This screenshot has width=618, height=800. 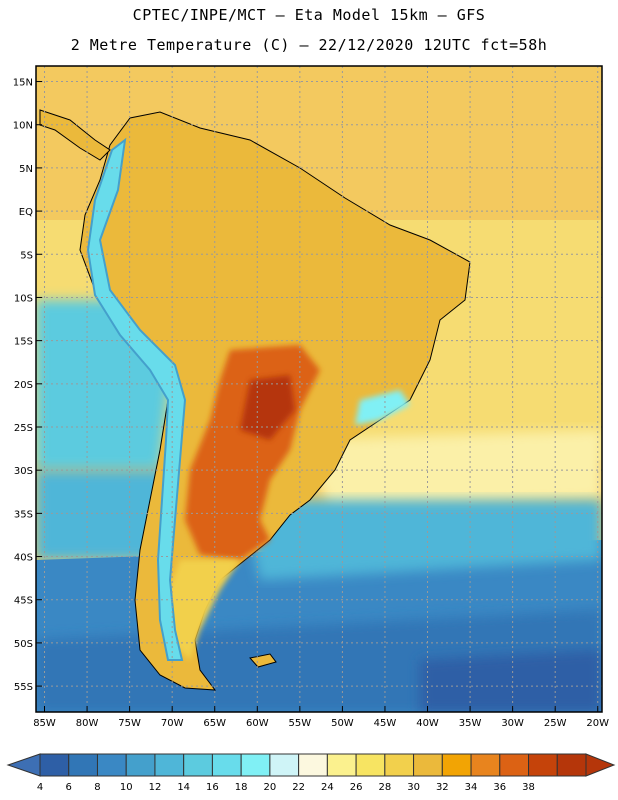 I want to click on lat-tick-label: EQ, so click(x=26, y=212).